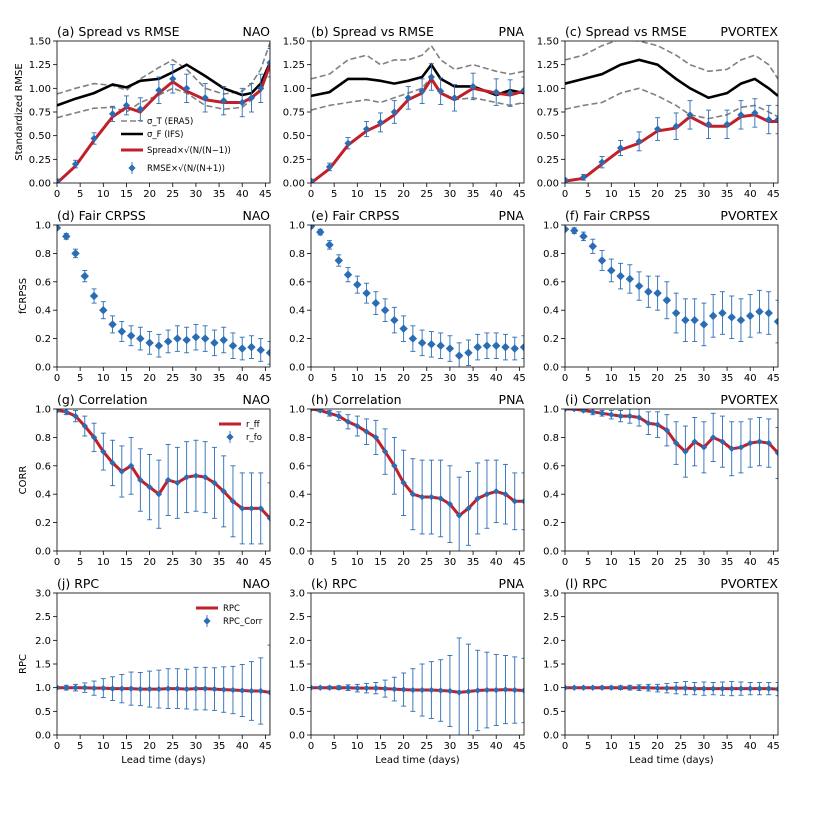  I want to click on y-tick-label: 1.5, so click(43, 665).